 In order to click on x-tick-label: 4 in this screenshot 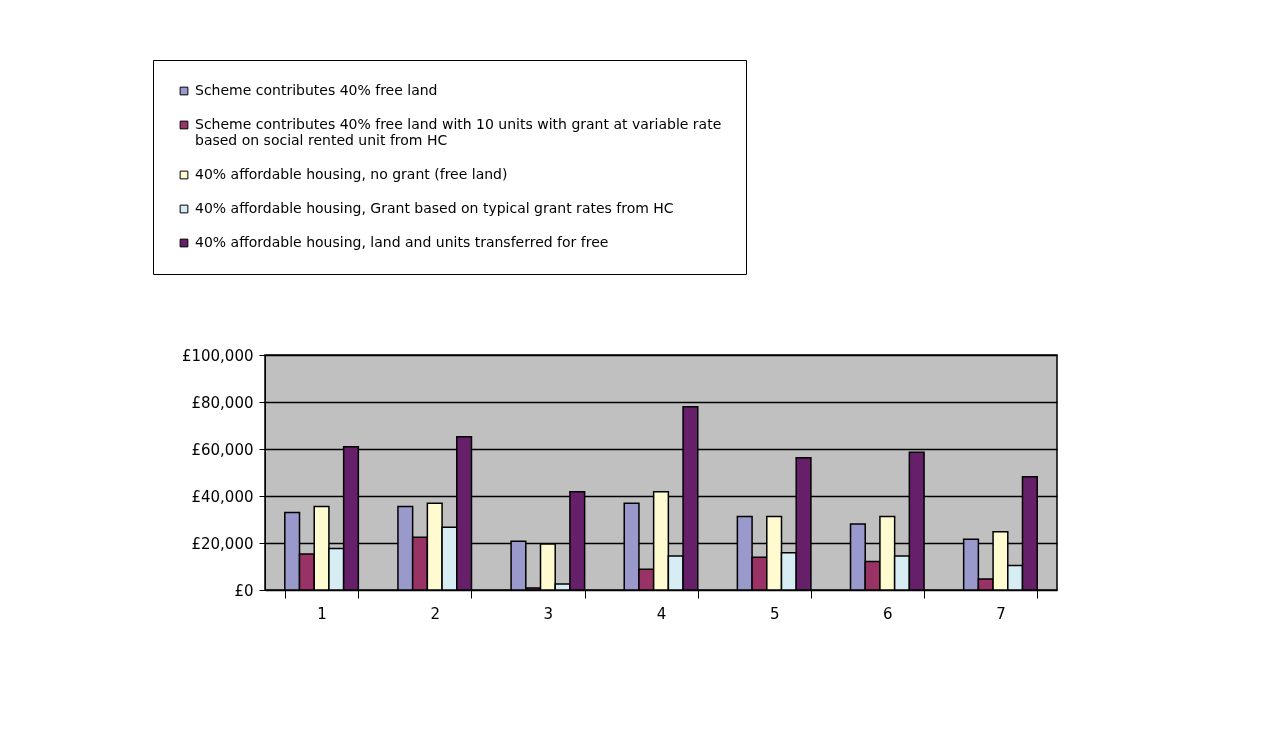, I will do `click(661, 613)`.